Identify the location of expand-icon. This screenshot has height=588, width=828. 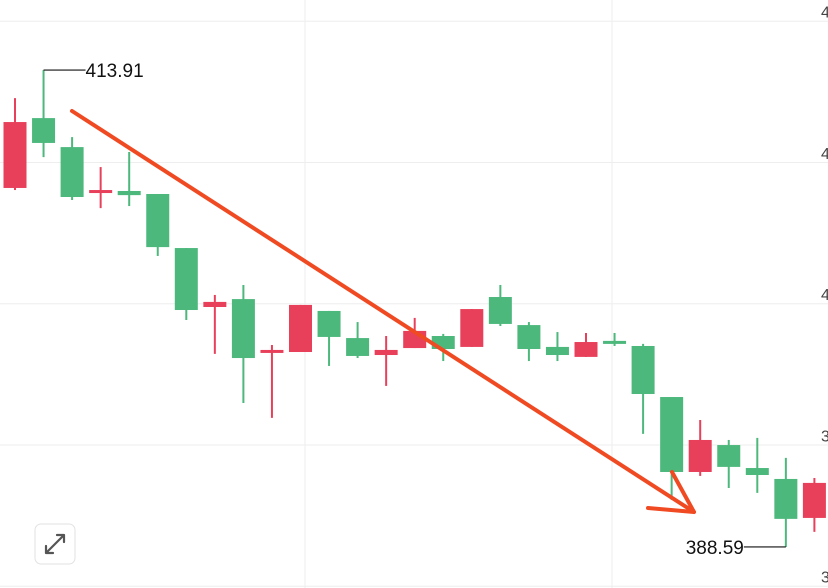
(55, 544).